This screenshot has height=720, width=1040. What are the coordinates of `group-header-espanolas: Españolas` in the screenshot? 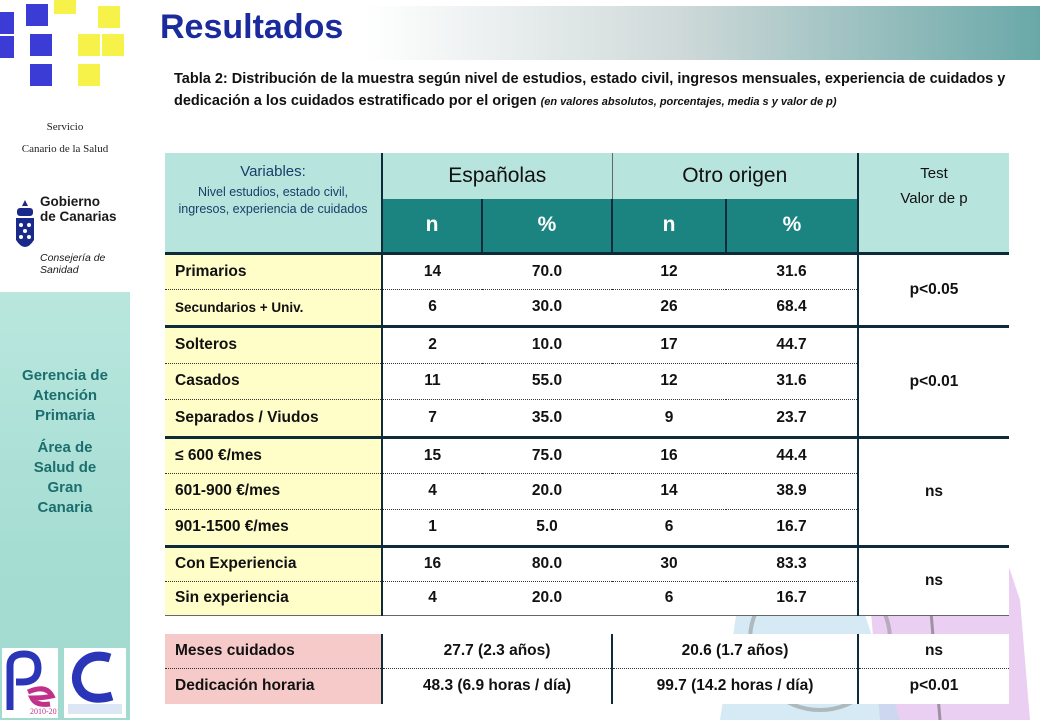 It's located at (496, 176).